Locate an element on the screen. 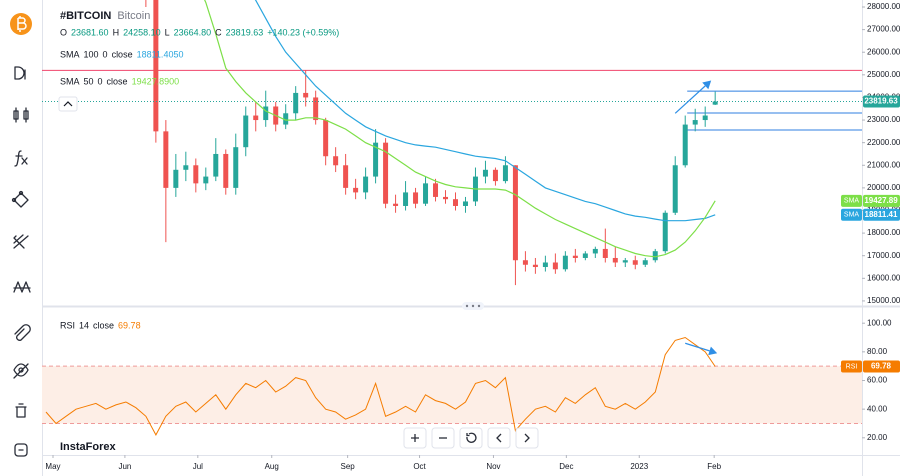  symbol-row: #BITCOIN Bitcoin is located at coordinates (105, 16).